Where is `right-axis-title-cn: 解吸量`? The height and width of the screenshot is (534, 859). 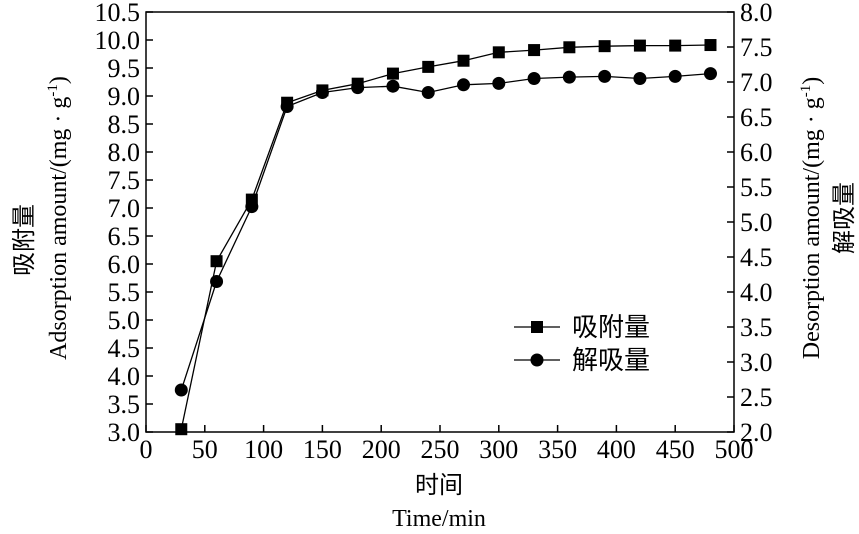
right-axis-title-cn: 解吸量 is located at coordinates (844, 218).